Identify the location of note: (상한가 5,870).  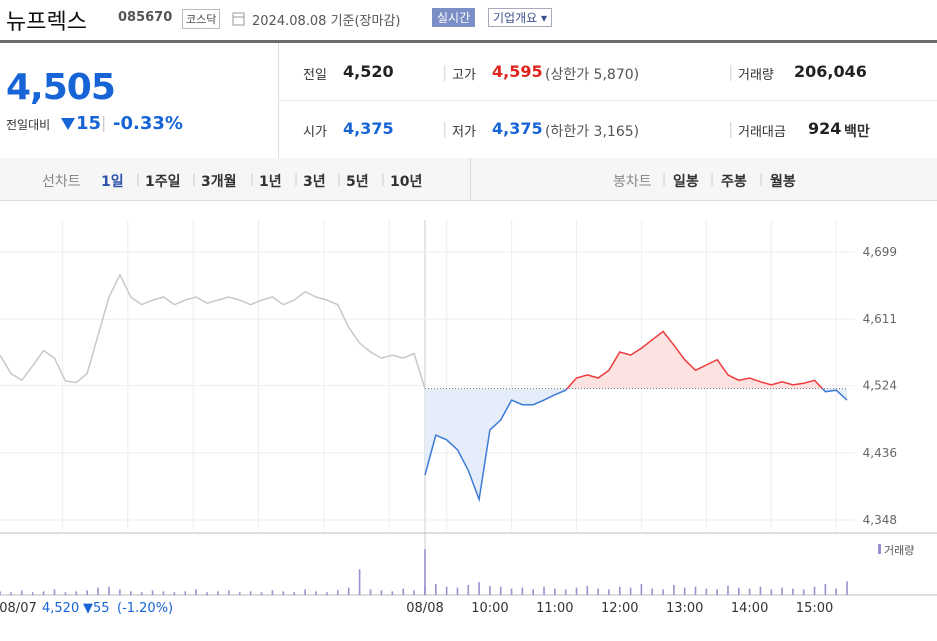
(592, 75).